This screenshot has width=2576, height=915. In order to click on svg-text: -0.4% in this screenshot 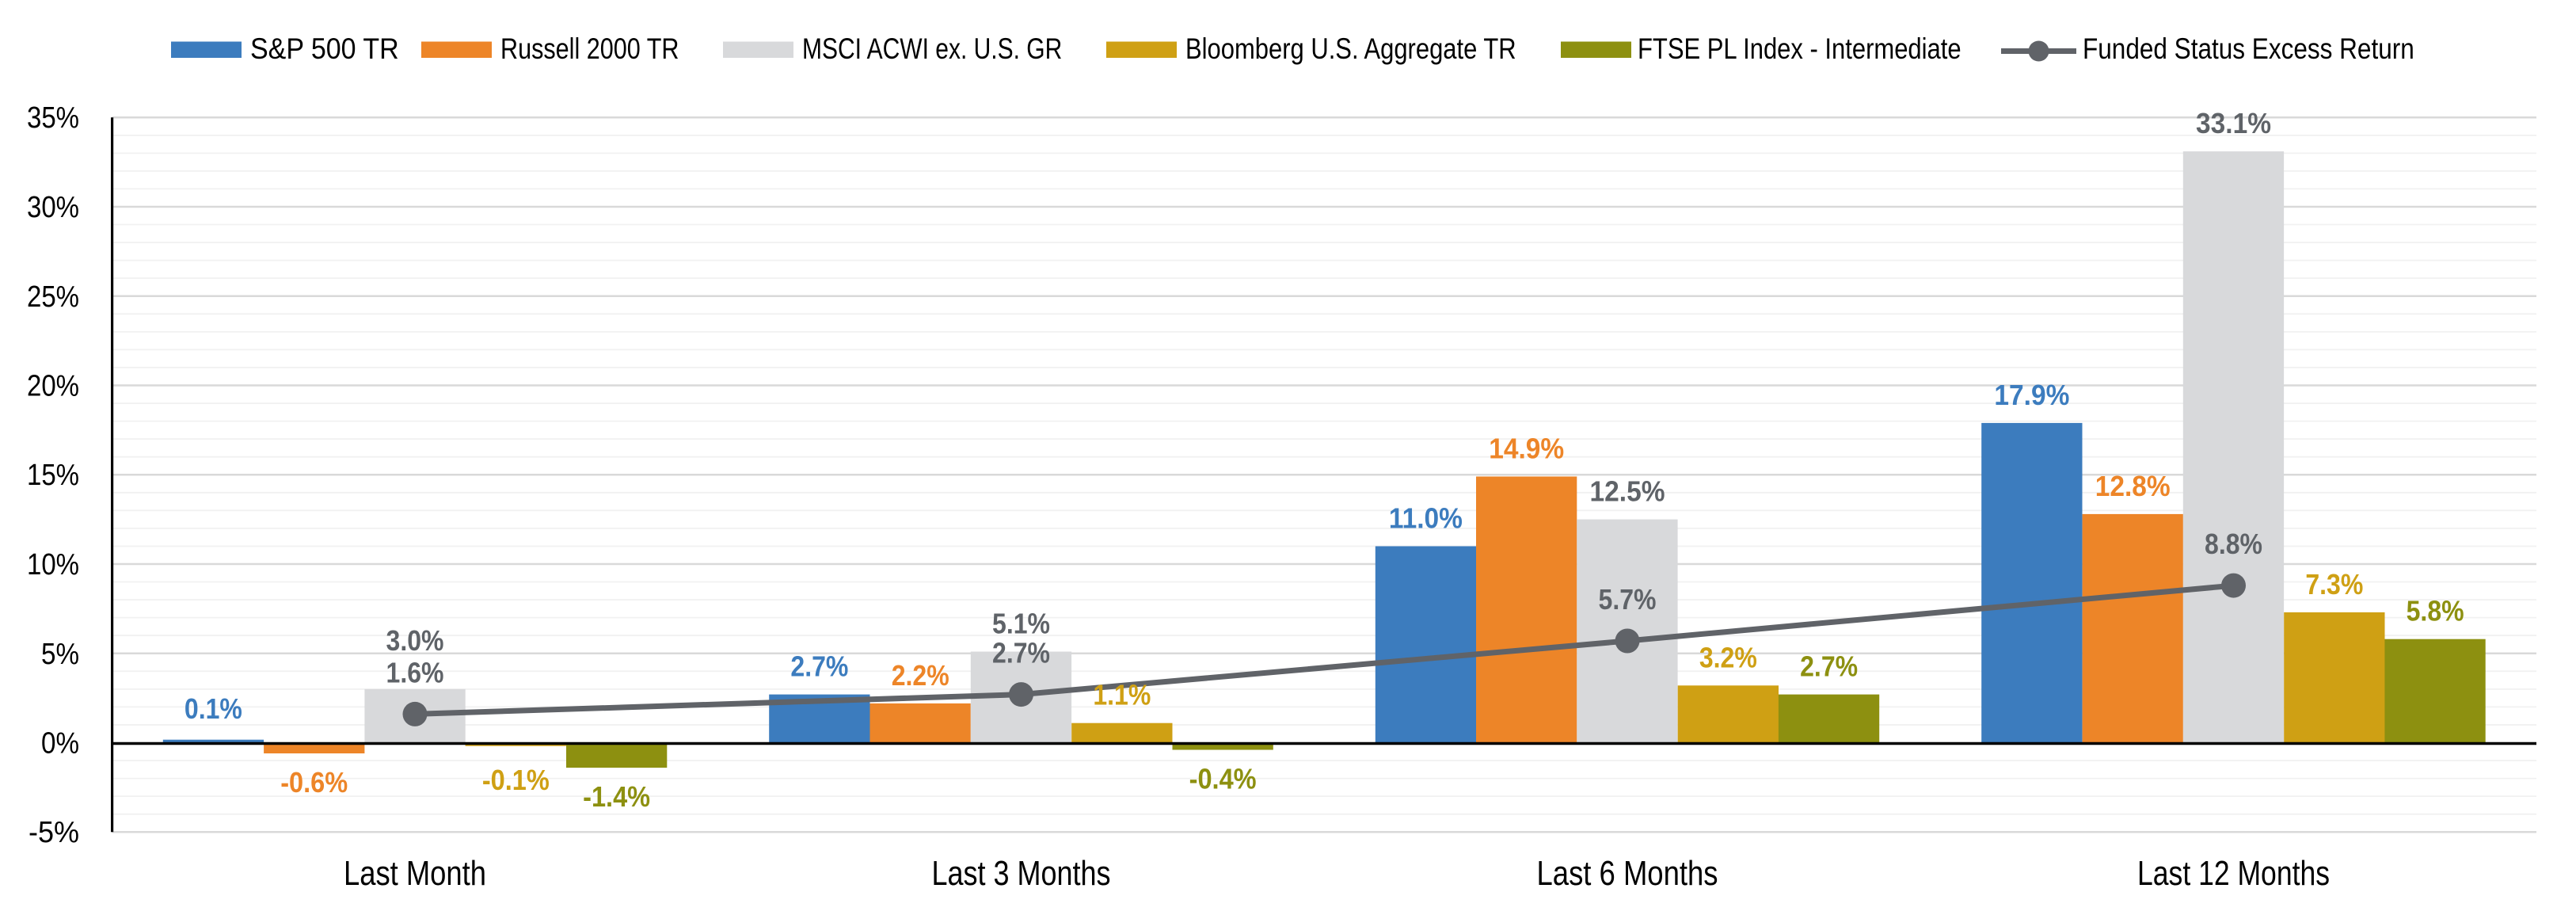, I will do `click(1223, 780)`.